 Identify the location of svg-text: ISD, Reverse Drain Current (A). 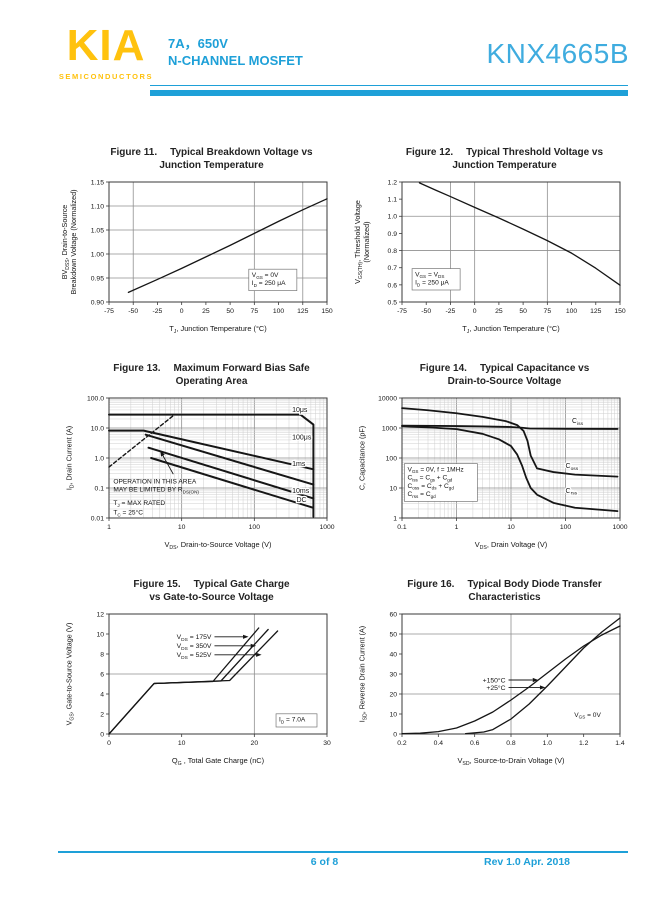
(363, 674).